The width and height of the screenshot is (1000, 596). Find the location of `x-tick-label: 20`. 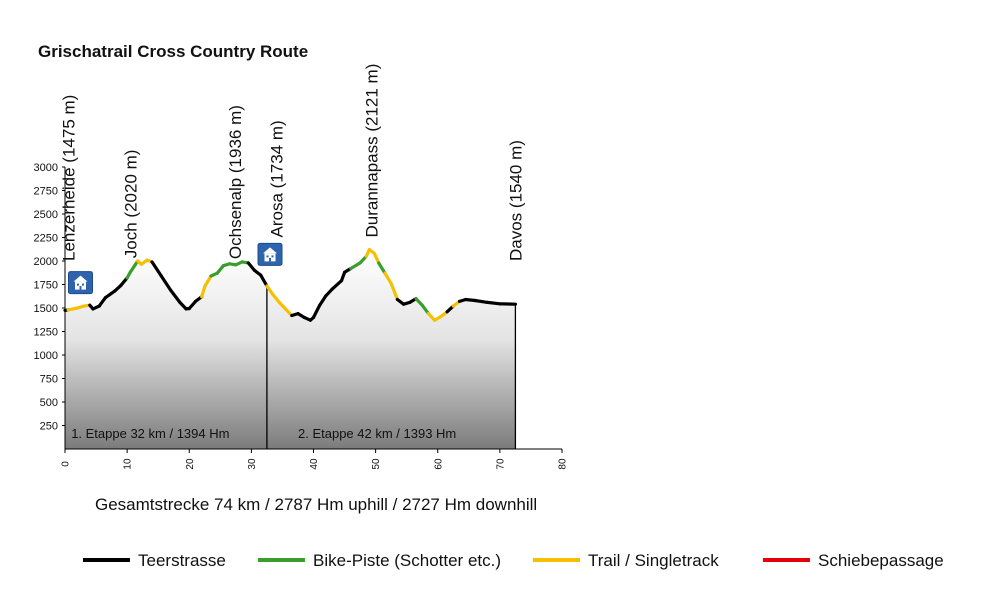

x-tick-label: 20 is located at coordinates (190, 464).